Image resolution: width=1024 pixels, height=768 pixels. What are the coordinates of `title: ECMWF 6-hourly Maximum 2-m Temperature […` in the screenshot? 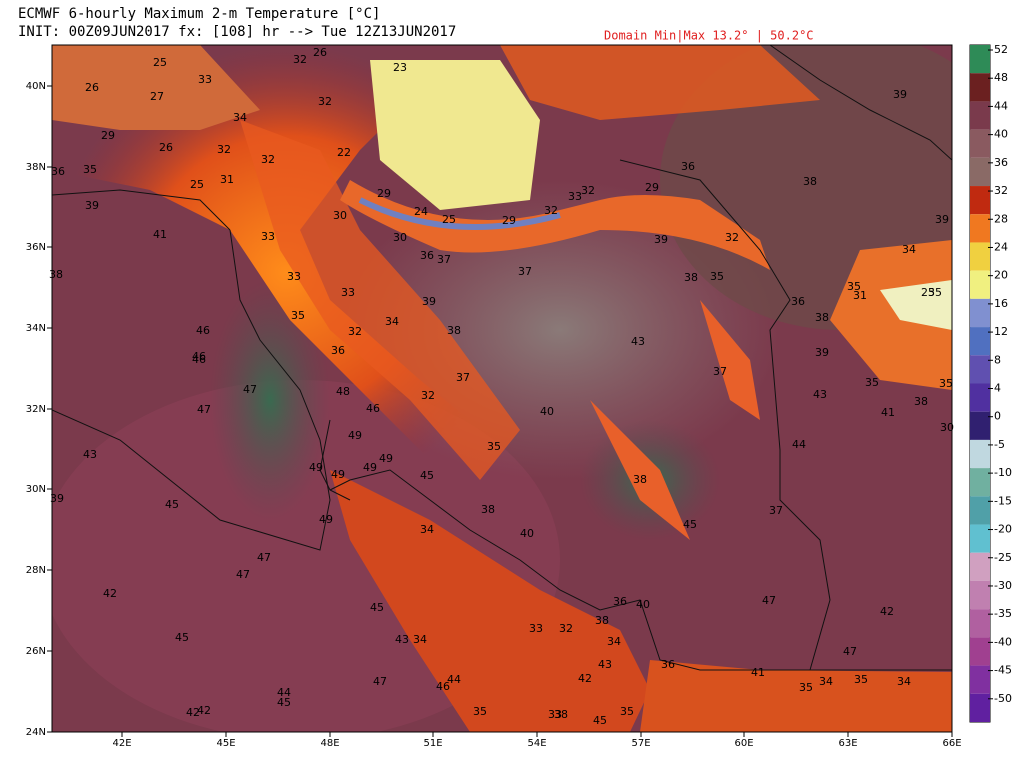 It's located at (199, 14).